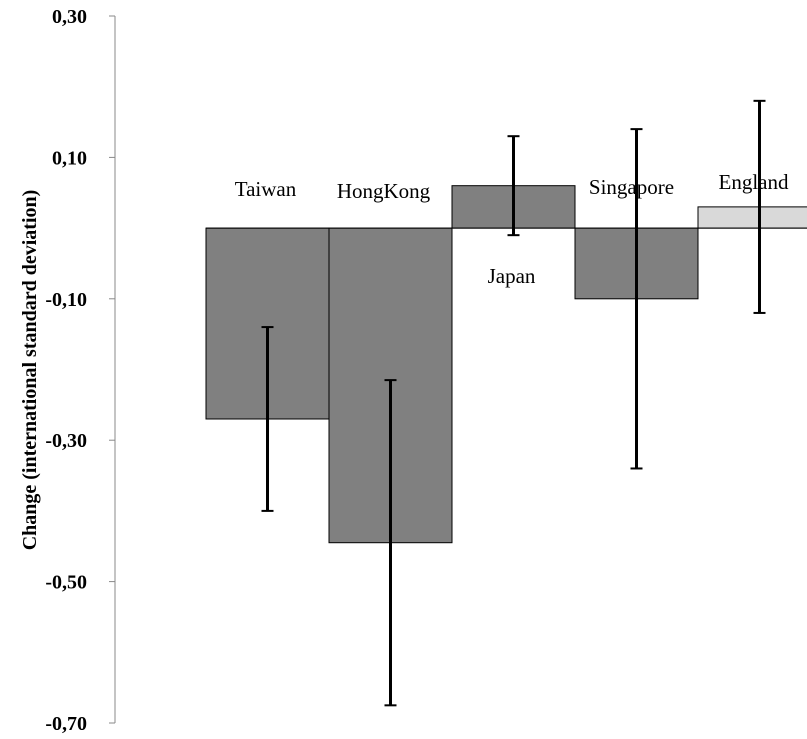 This screenshot has height=739, width=807. Describe the element at coordinates (266, 189) in the screenshot. I see `category-label-taiwan: Taiwan` at that location.